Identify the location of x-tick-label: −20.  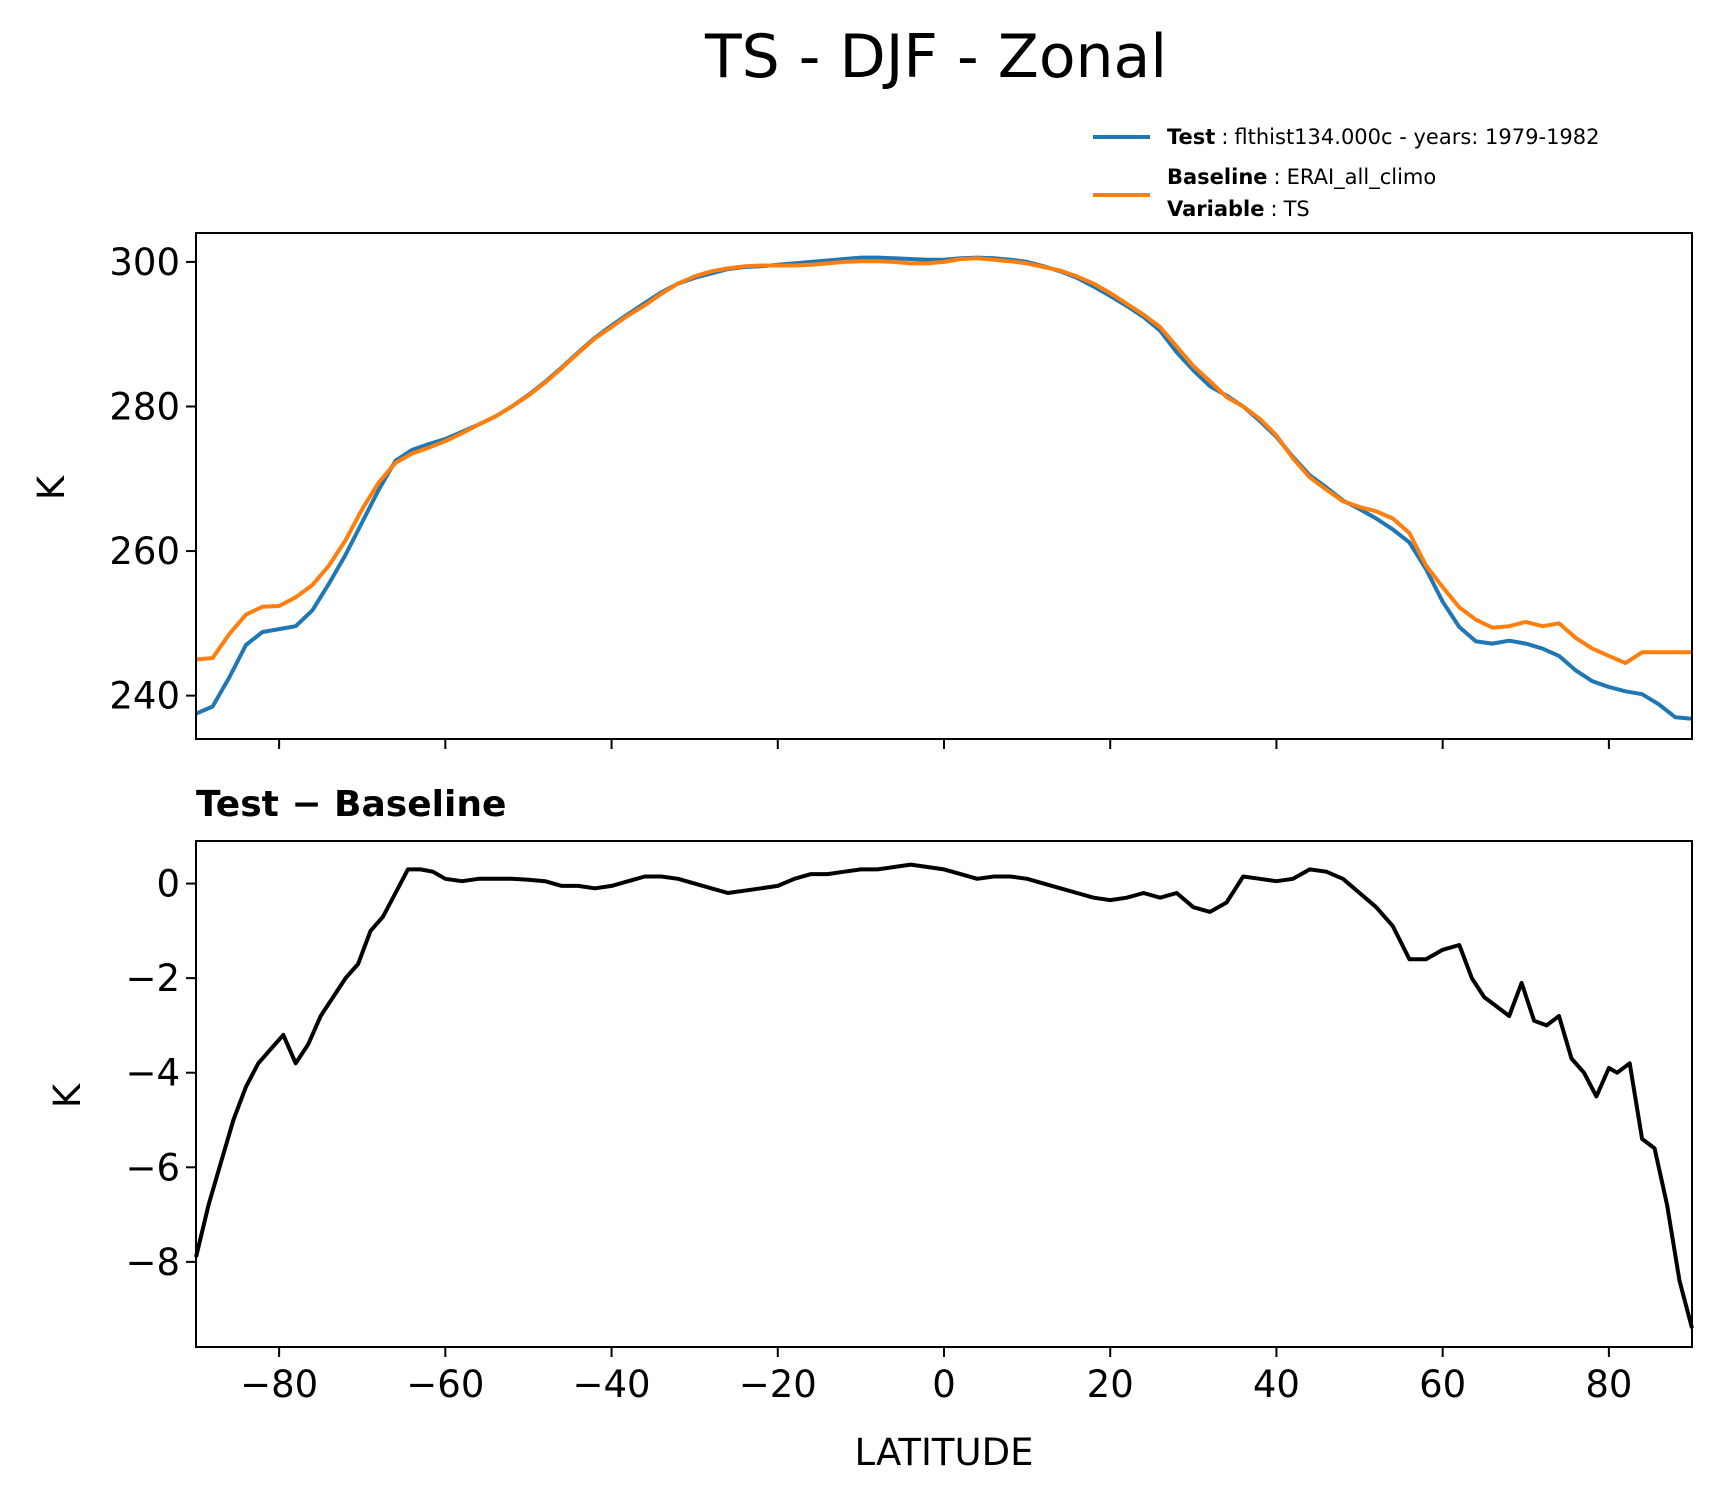
(778, 1384).